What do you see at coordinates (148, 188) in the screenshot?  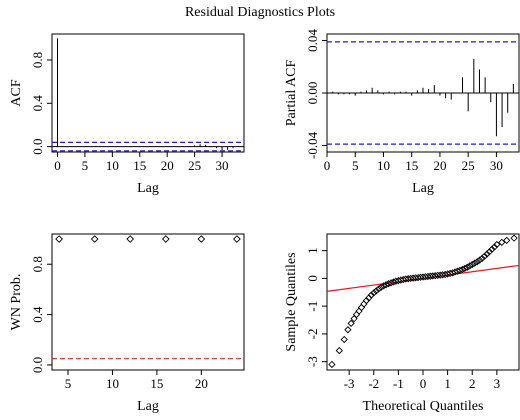 I see `acf-xlabel: Lag` at bounding box center [148, 188].